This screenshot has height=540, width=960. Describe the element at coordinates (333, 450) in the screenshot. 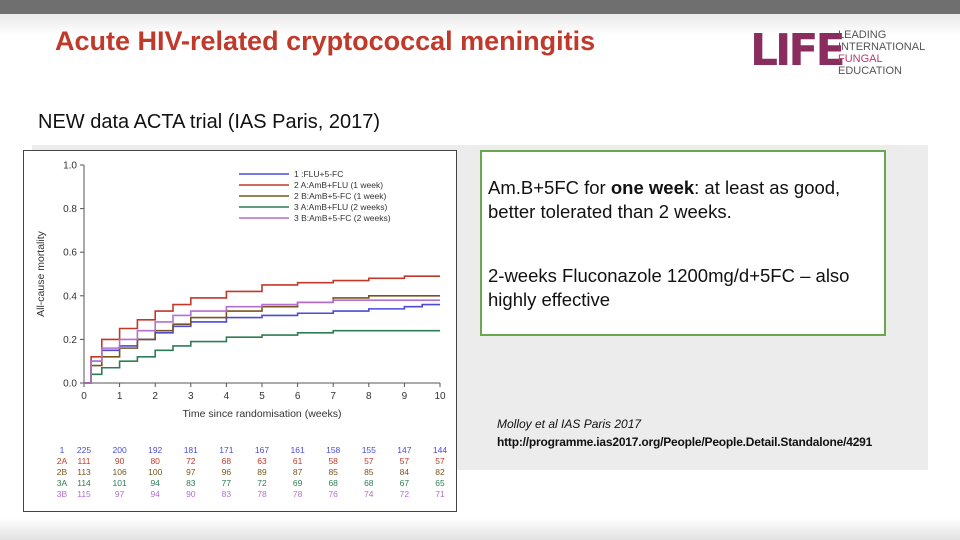

I see `risk-cell: 158` at that location.